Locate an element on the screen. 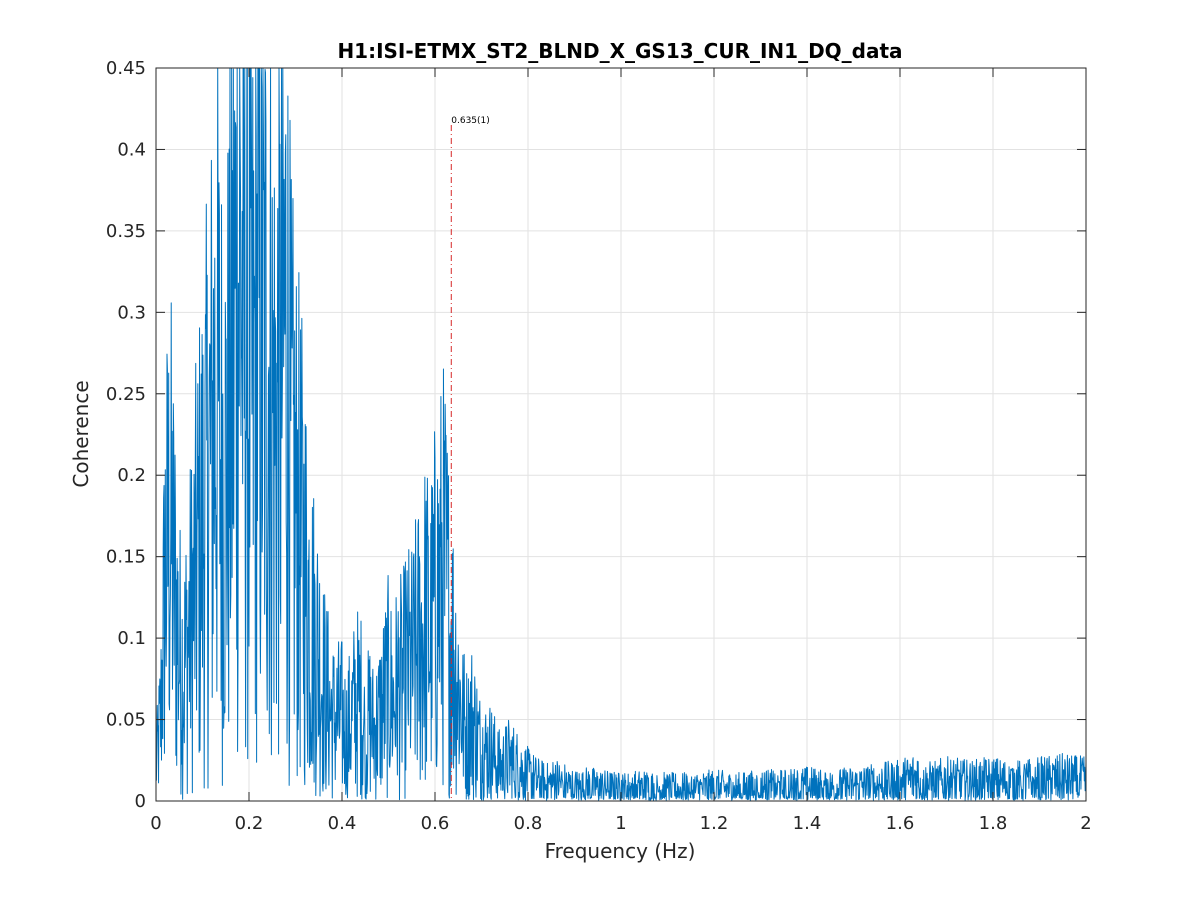 This screenshot has height=905, width=1200. y-tick-label: 0.2 is located at coordinates (131, 475).